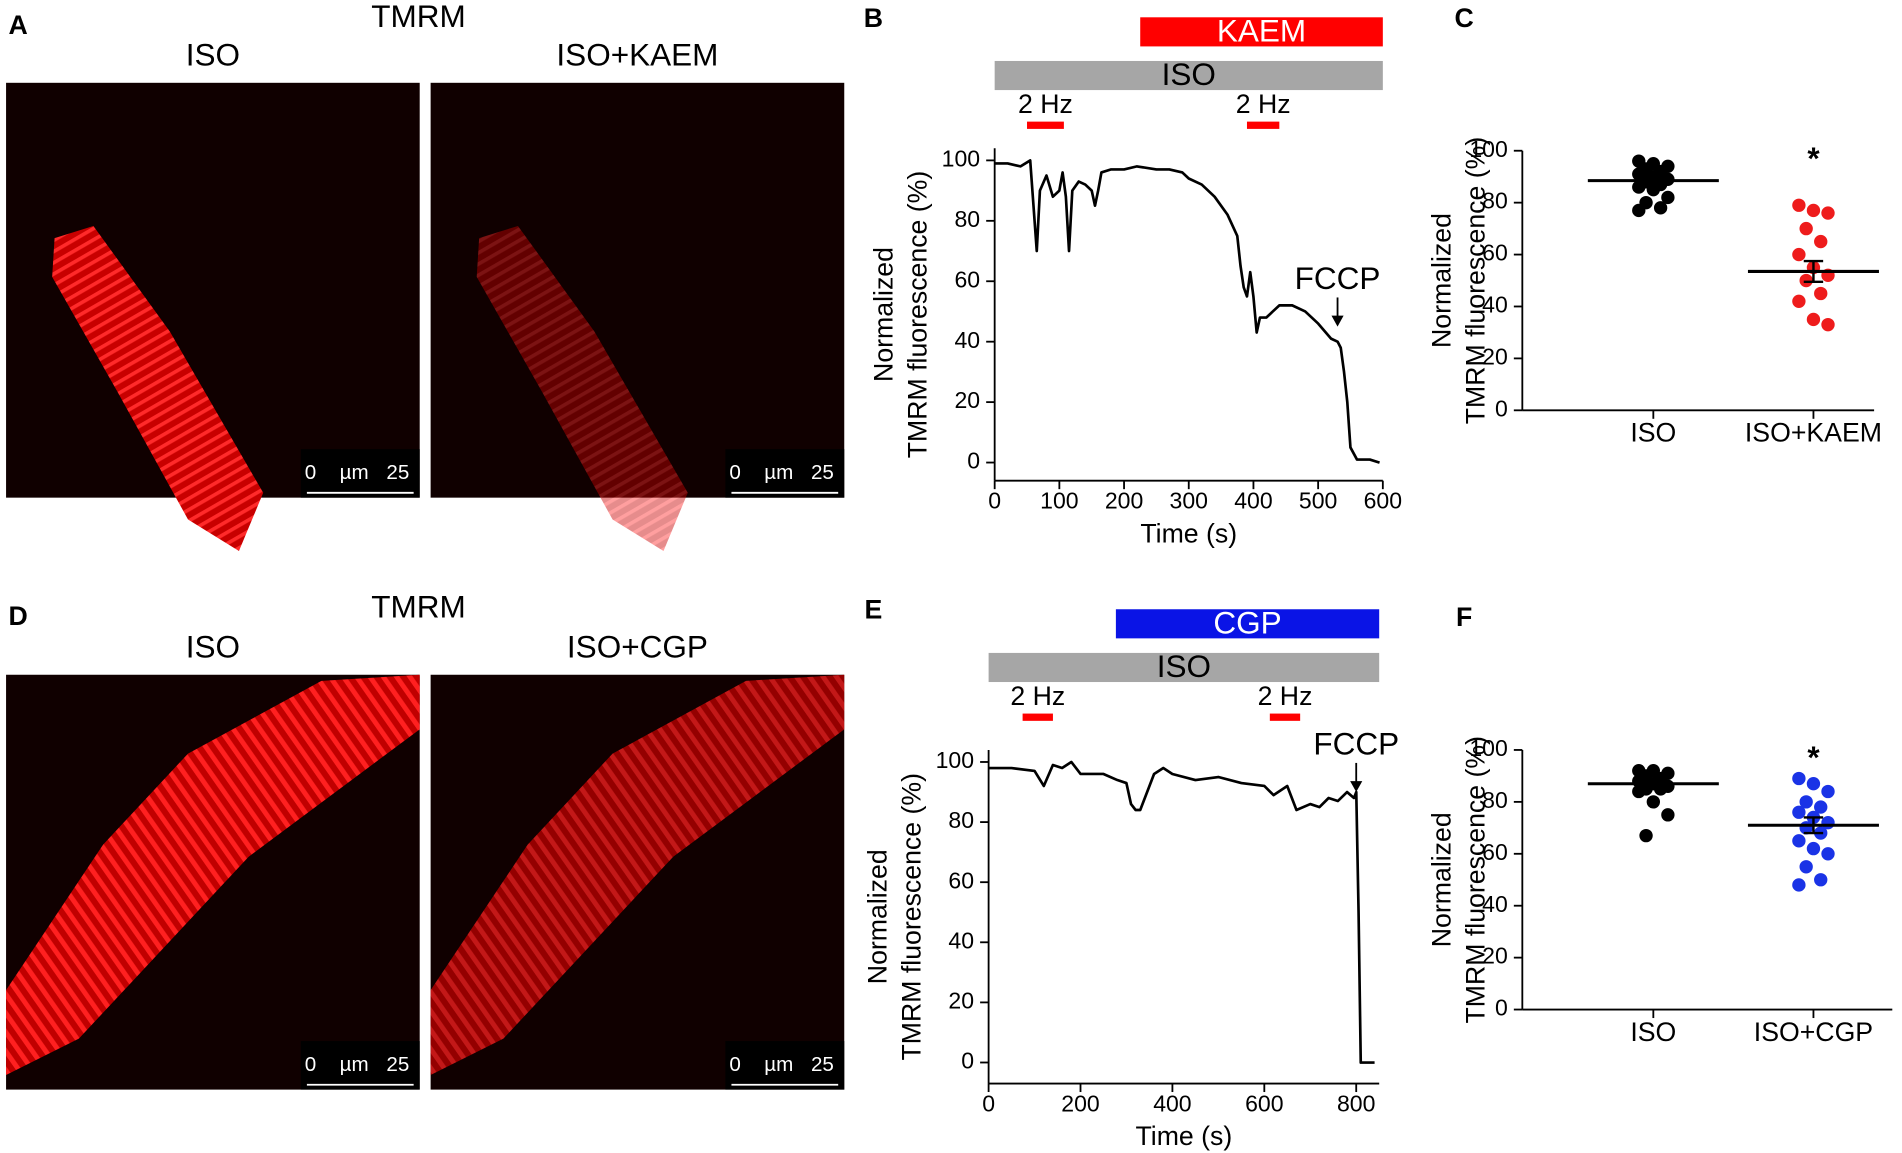  I want to click on panel-letter: E, so click(873, 610).